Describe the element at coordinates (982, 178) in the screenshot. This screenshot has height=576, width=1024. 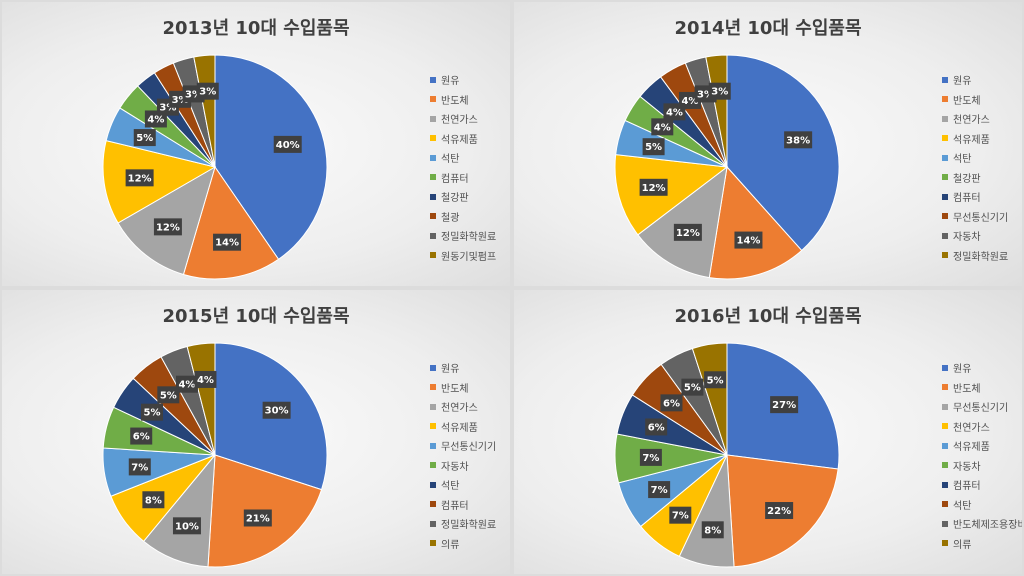
I see `legend-item: 철강판` at that location.